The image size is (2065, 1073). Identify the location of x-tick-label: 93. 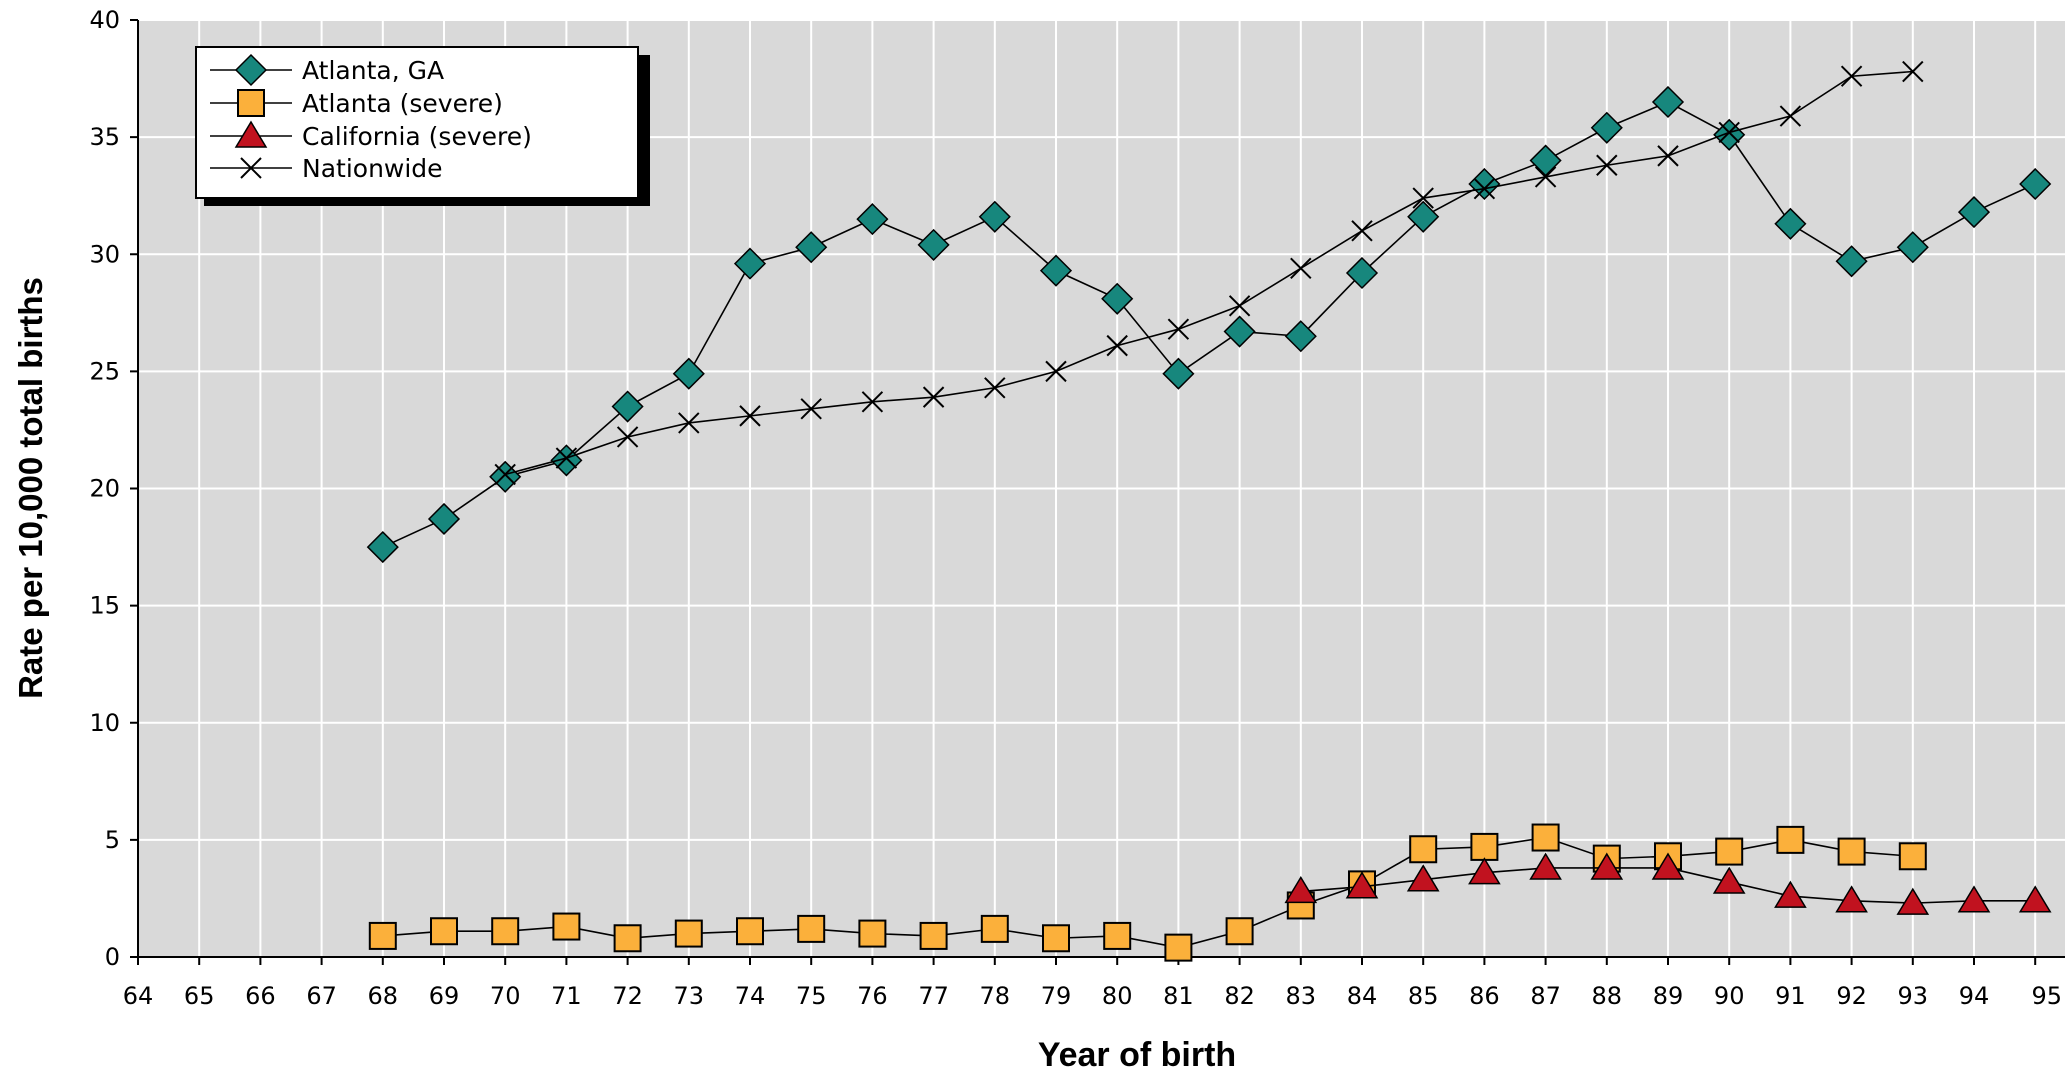
(1913, 996).